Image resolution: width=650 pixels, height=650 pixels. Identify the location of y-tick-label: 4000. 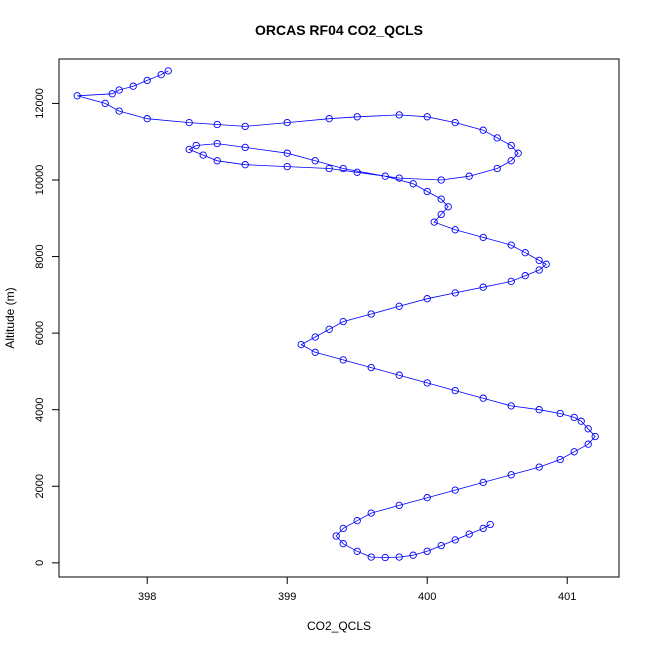
(40, 409).